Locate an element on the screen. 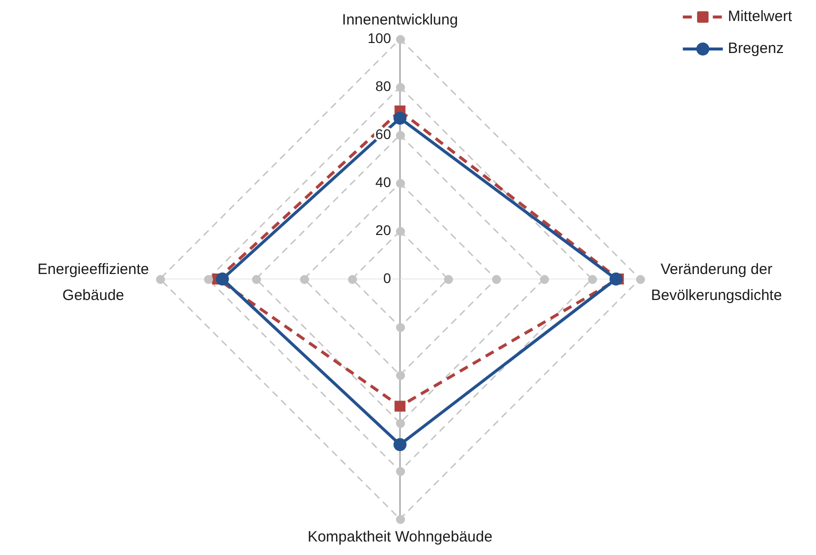  legend-label: Bregenz is located at coordinates (756, 49).